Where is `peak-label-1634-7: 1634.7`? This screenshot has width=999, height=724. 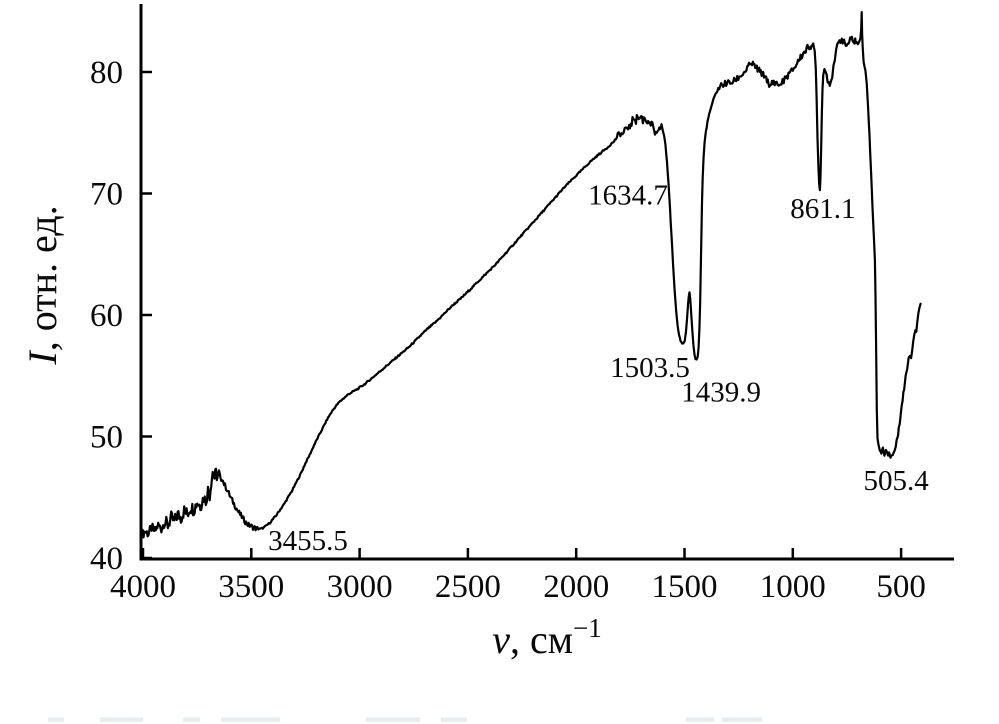
peak-label-1634-7: 1634.7 is located at coordinates (628, 196).